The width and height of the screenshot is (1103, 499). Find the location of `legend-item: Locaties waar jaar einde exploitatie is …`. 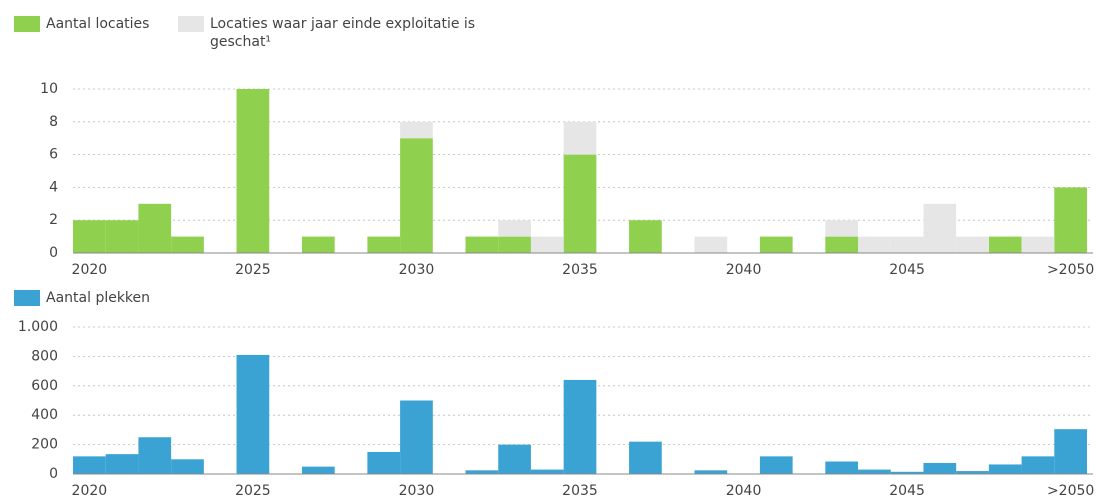

legend-item: Locaties waar jaar einde exploitatie is … is located at coordinates (358, 33).